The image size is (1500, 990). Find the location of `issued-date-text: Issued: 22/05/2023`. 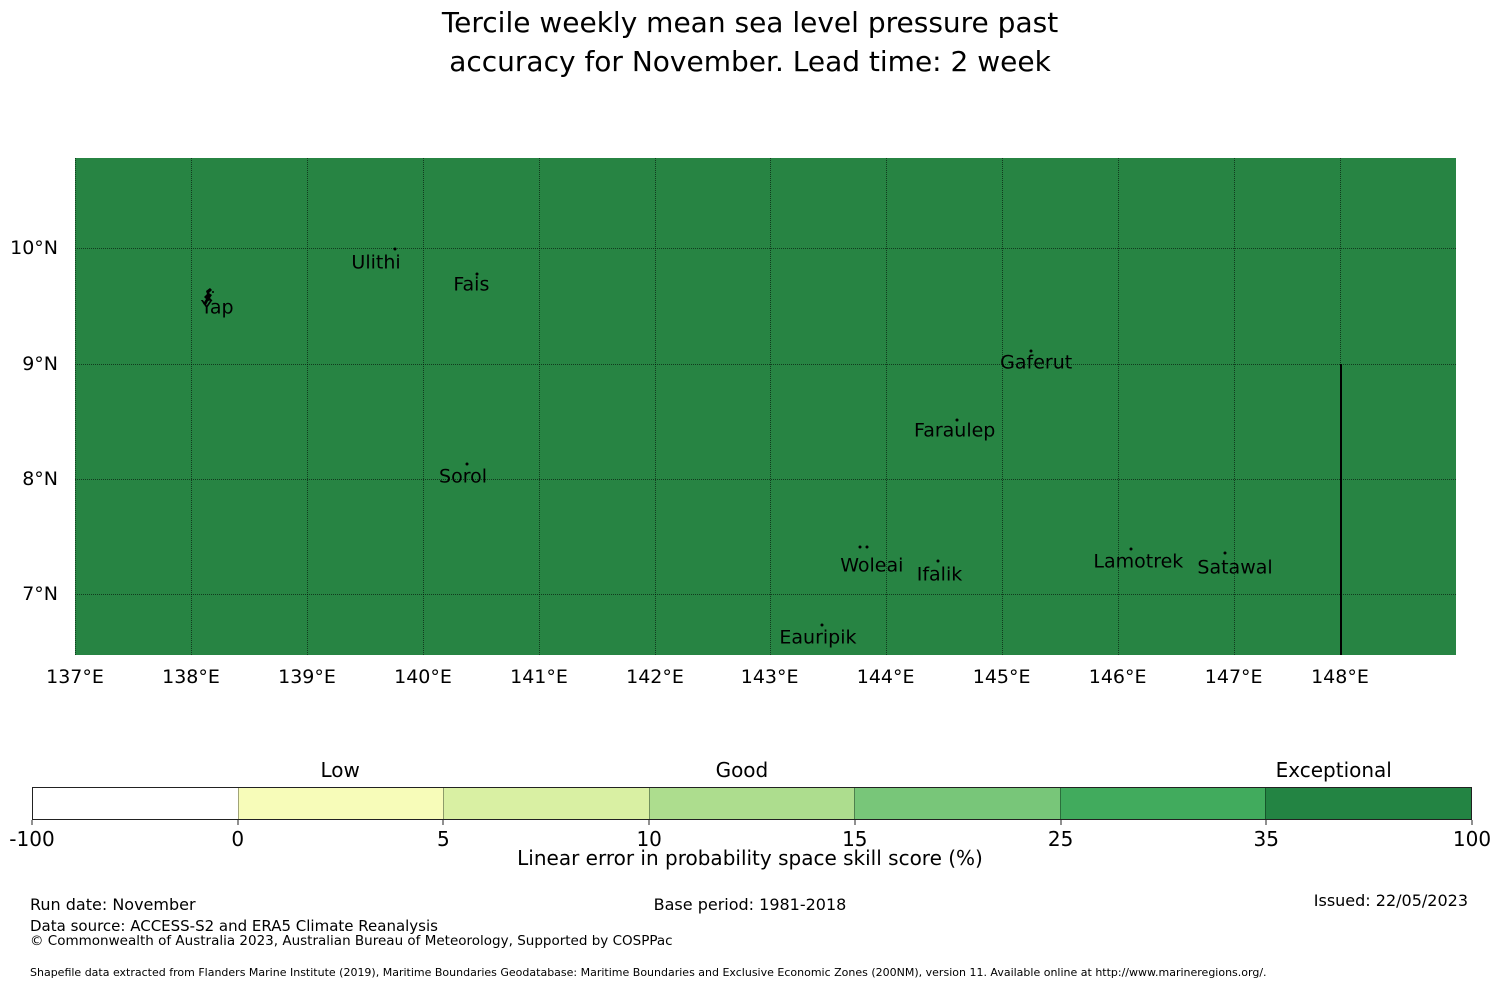

issued-date-text: Issued: 22/05/2023 is located at coordinates (1390, 900).